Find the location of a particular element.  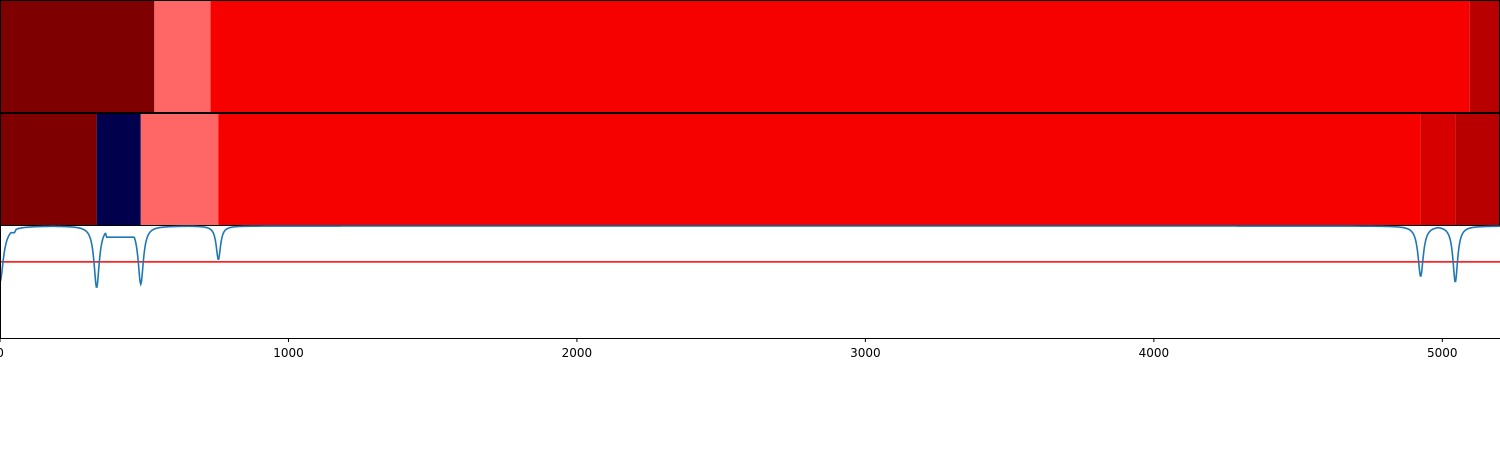

signal-line is located at coordinates (750, 256).